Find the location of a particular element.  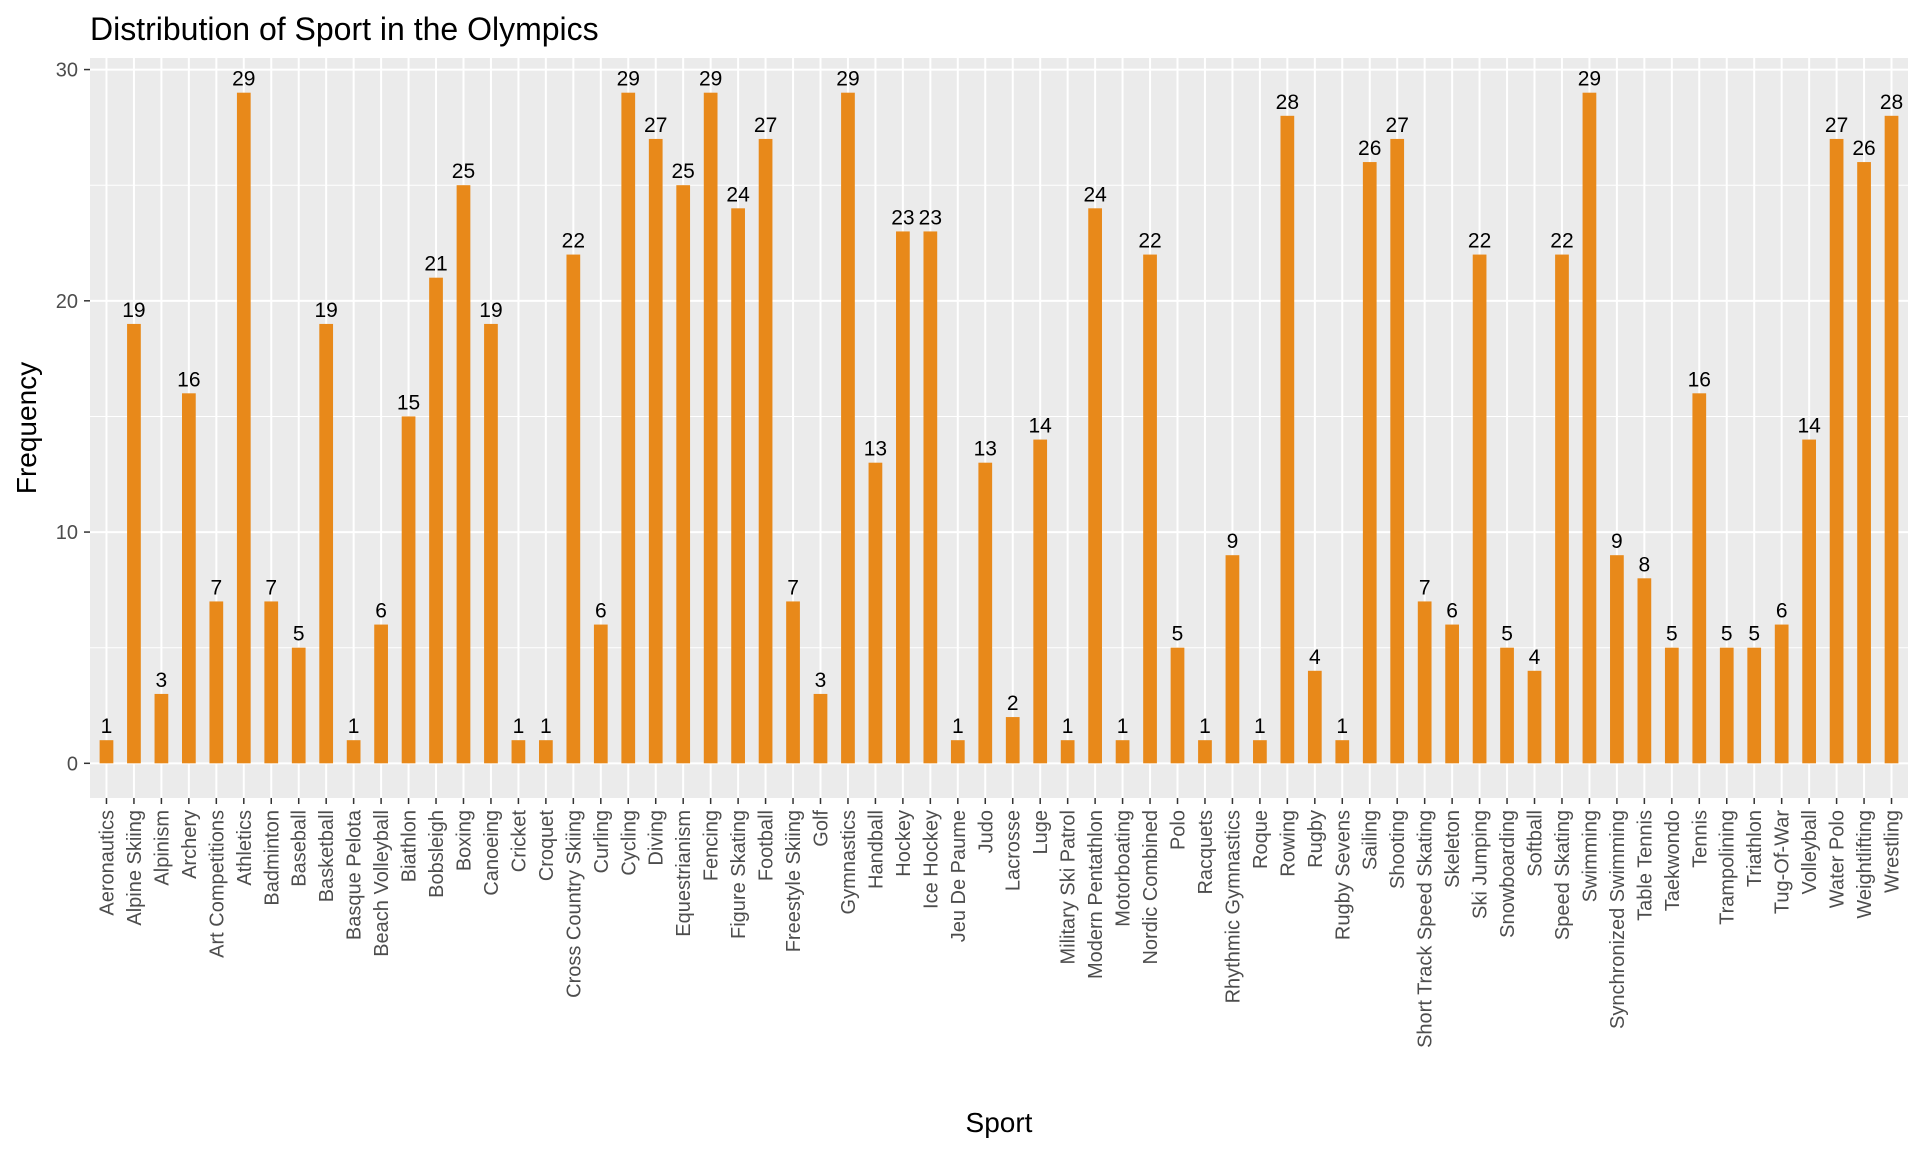

x-tick-label: Gymnastics is located at coordinates (849, 862).